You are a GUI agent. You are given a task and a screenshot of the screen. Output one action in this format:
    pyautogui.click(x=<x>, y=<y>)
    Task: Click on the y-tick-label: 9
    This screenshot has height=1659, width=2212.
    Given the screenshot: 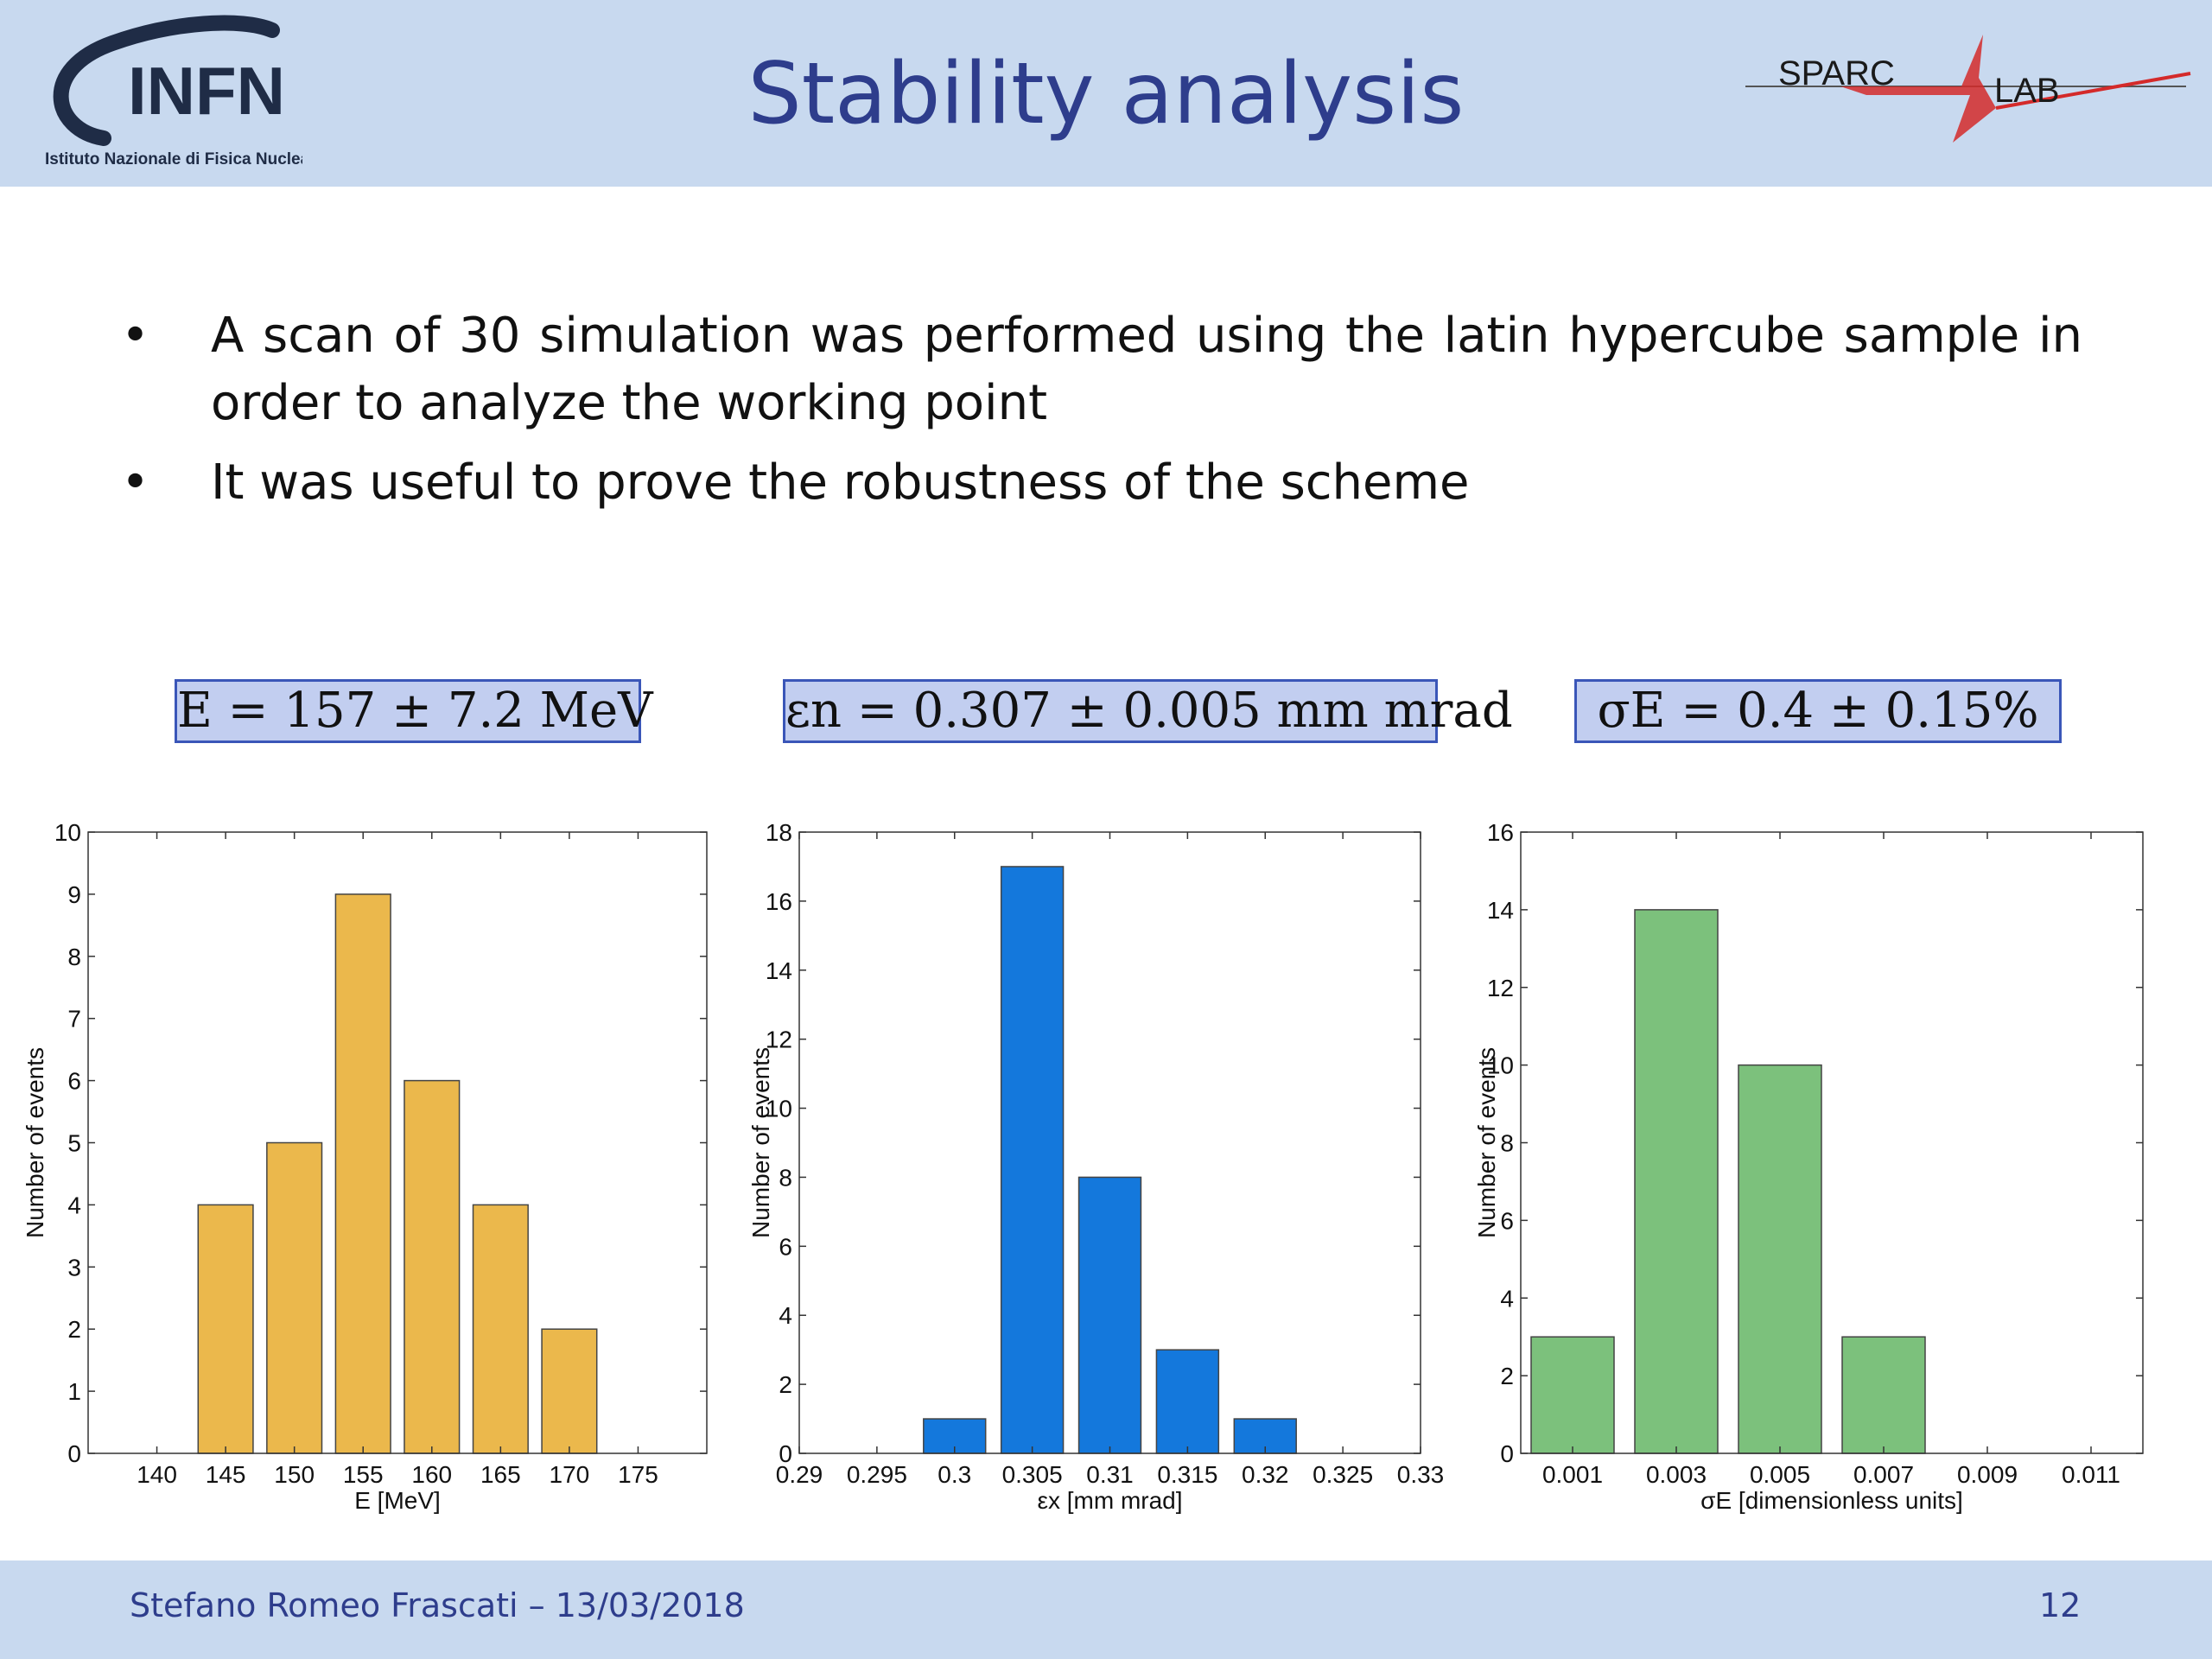 What is the action you would take?
    pyautogui.click(x=74, y=894)
    